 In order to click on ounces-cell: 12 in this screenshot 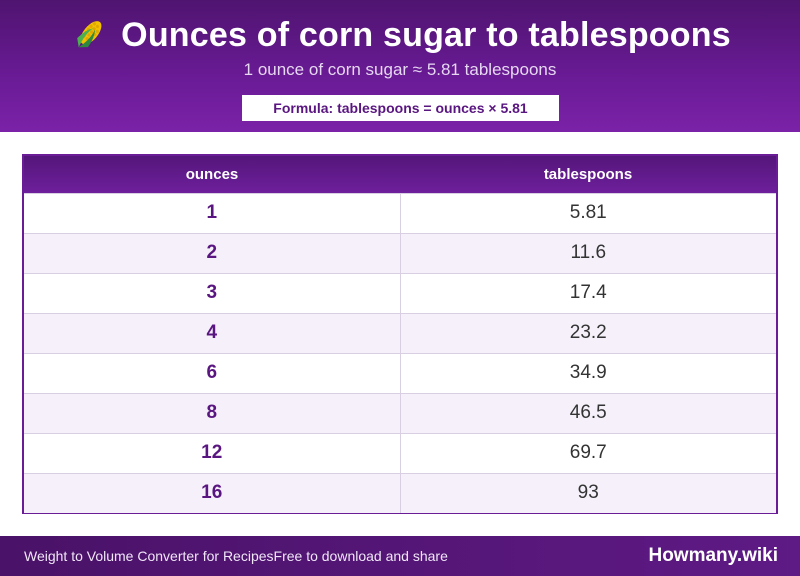, I will do `click(212, 452)`.